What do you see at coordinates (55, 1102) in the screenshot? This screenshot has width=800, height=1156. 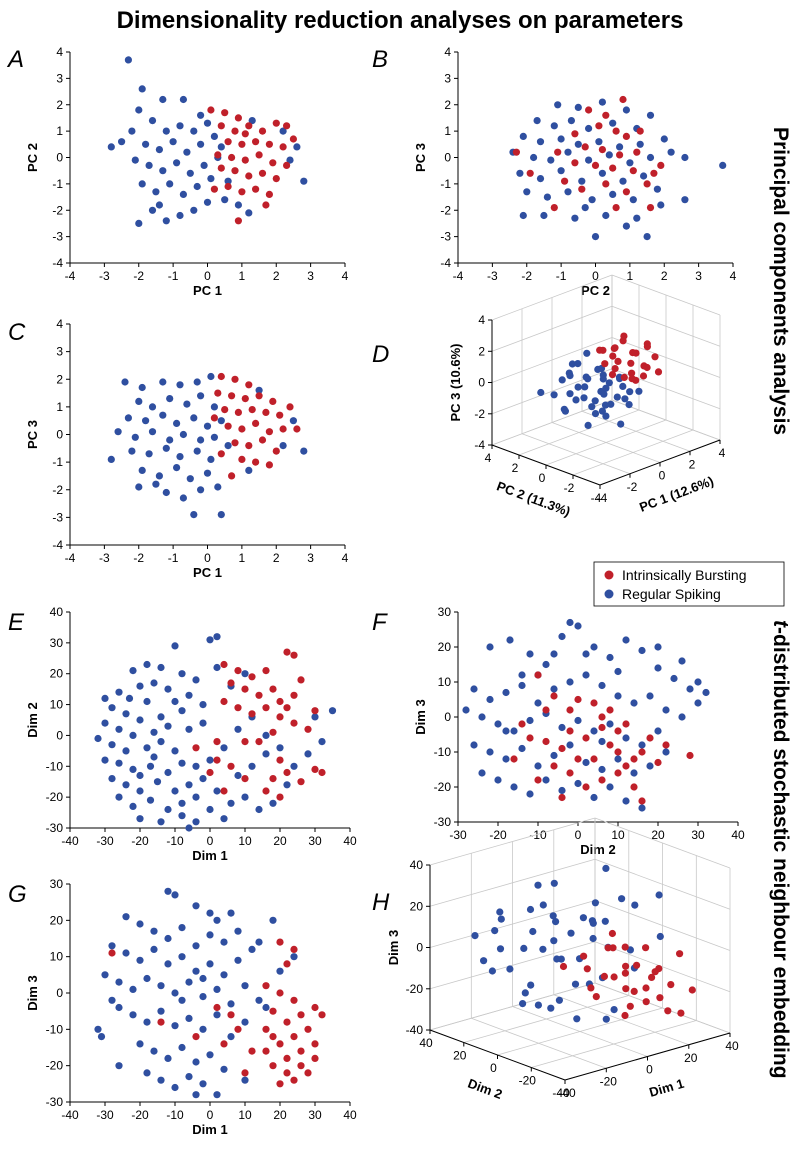 I see `y-tick-label: -30` at bounding box center [55, 1102].